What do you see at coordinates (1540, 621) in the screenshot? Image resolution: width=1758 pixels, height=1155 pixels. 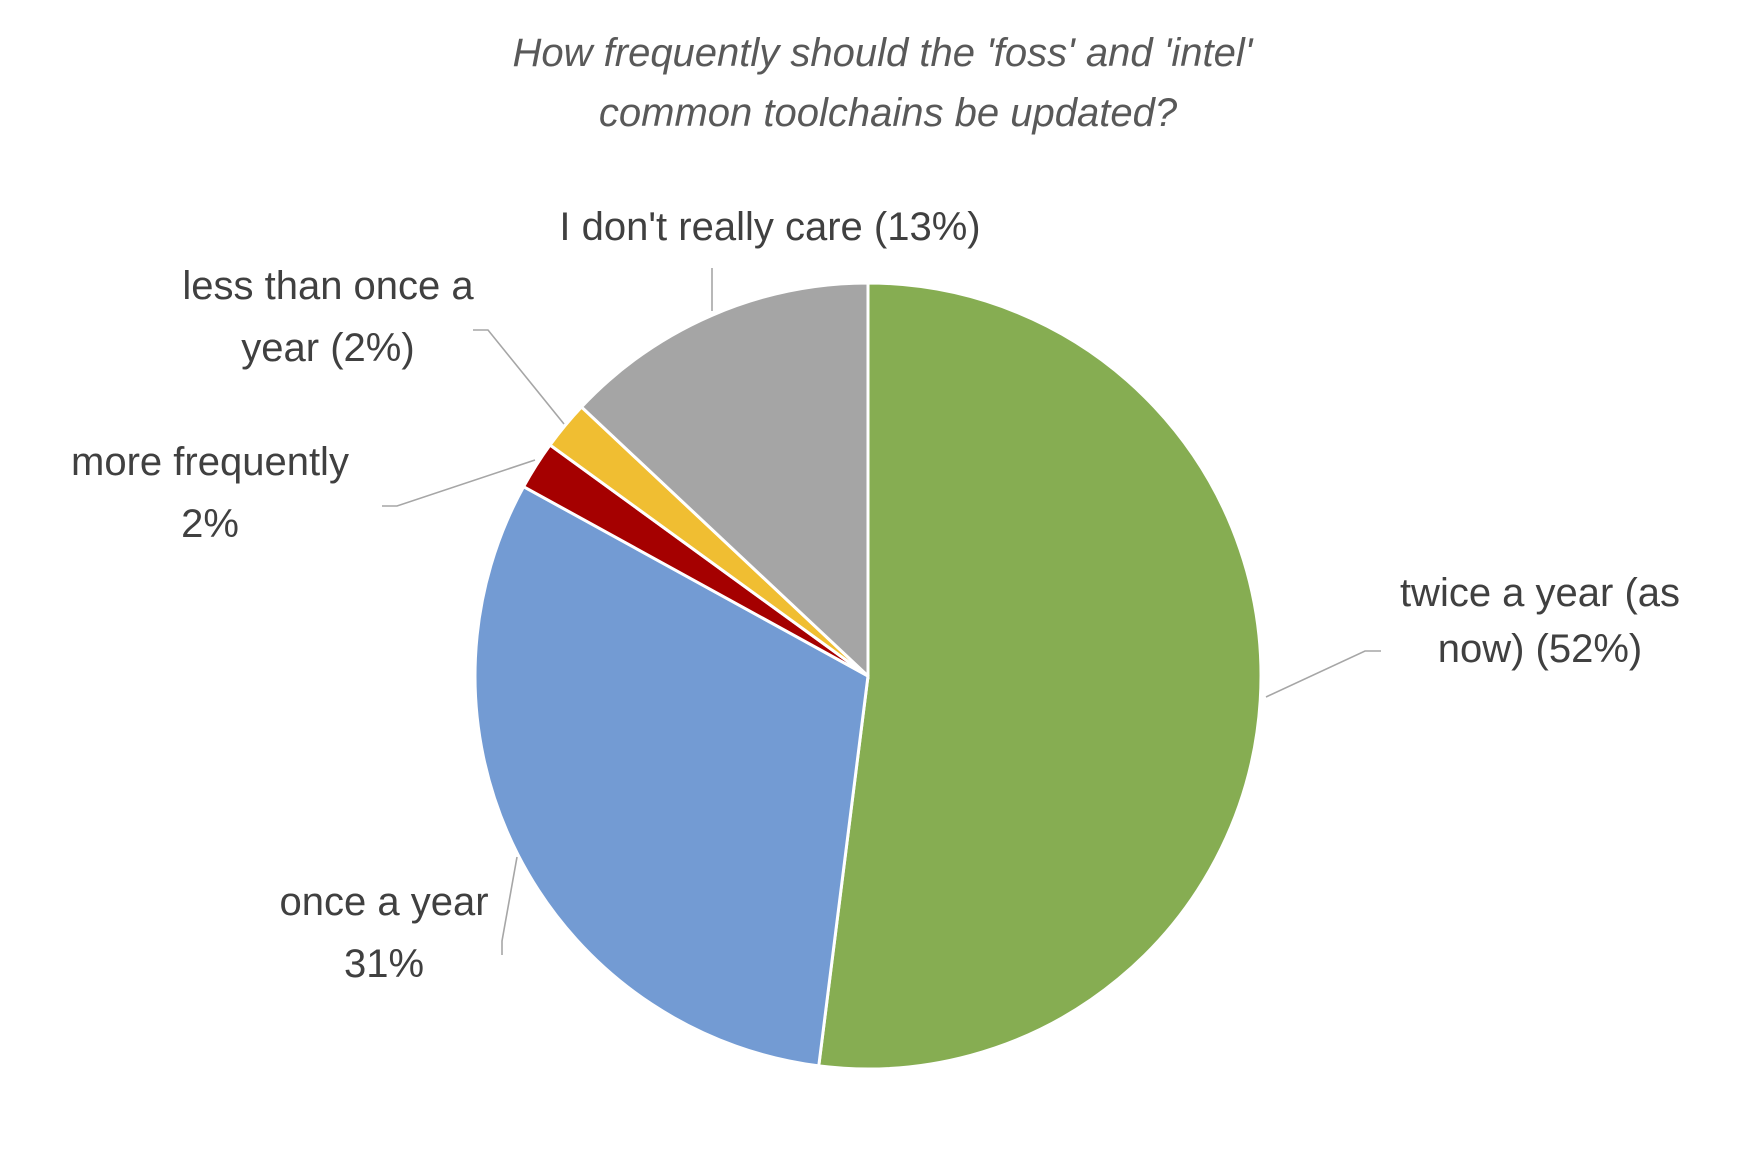 I see `slice-label-0: twice a year (as now) (52%)` at bounding box center [1540, 621].